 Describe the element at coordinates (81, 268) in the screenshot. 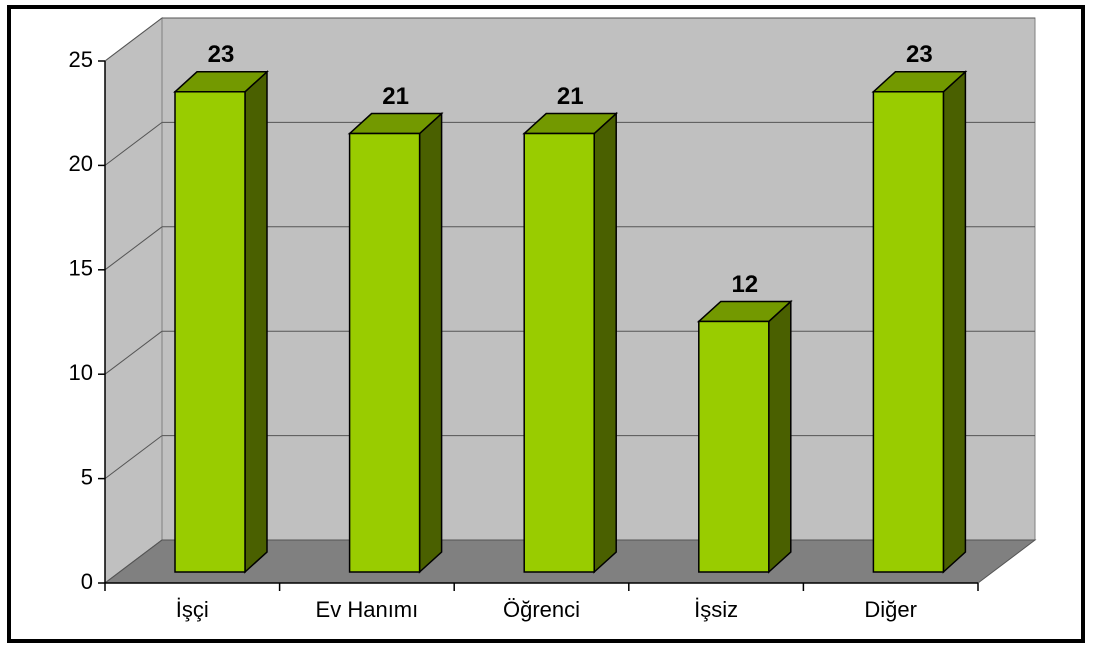

I see `y-tick-label: 15` at that location.